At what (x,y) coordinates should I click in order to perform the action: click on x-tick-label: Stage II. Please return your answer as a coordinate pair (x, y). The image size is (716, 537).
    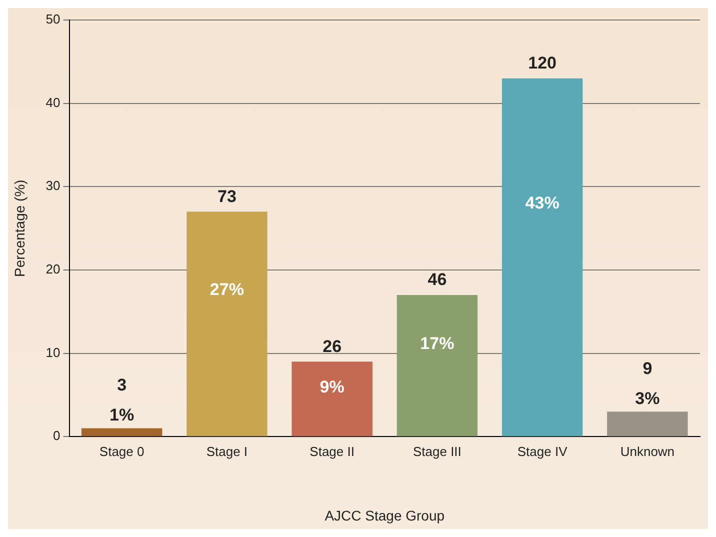
    Looking at the image, I should click on (332, 451).